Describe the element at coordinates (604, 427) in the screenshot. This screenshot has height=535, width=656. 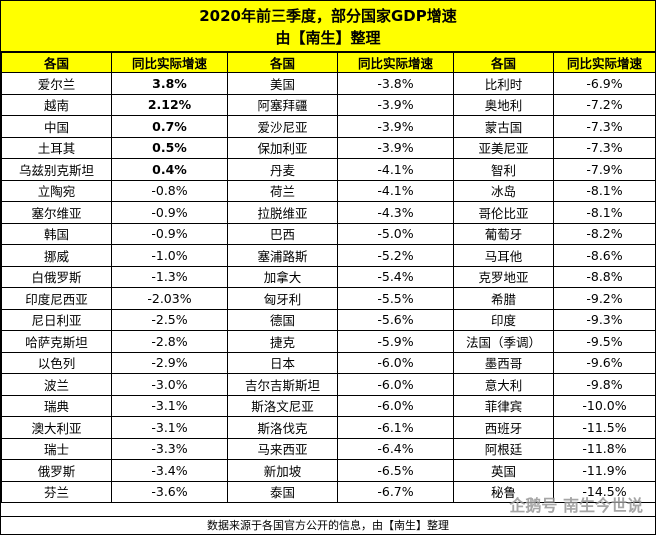
I see `growth-cell: -11.5%` at that location.